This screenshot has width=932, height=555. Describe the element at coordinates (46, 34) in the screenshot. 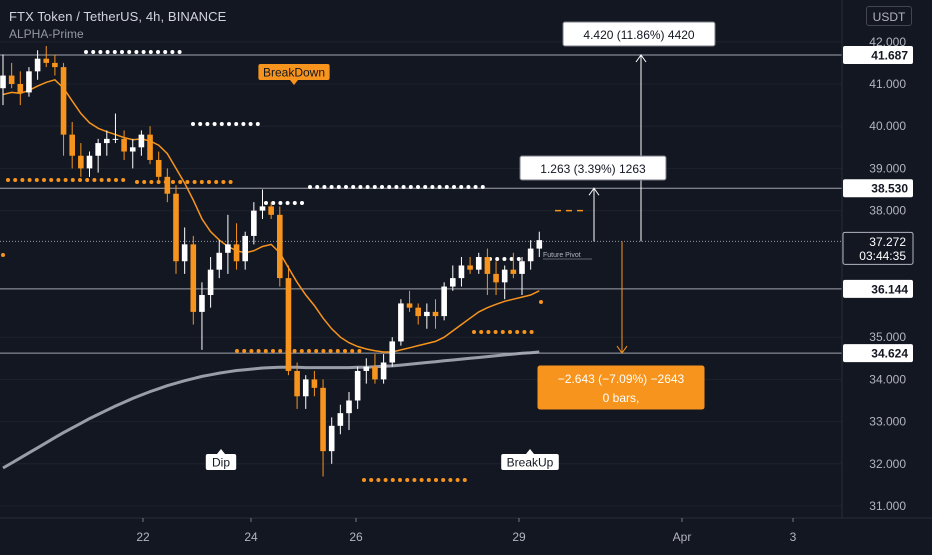

I see `indicator-name: ALPHA-Prime` at that location.